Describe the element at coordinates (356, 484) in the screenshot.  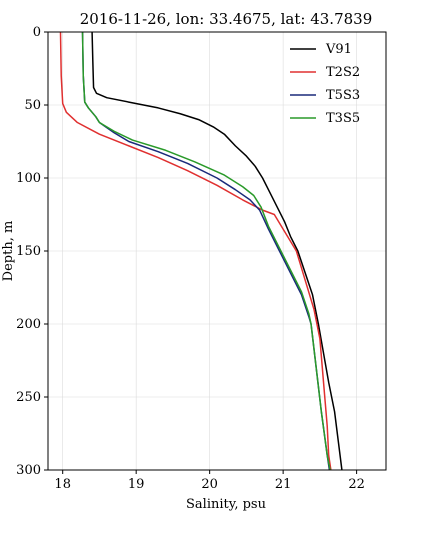
I see `x-tick-label: 22` at that location.